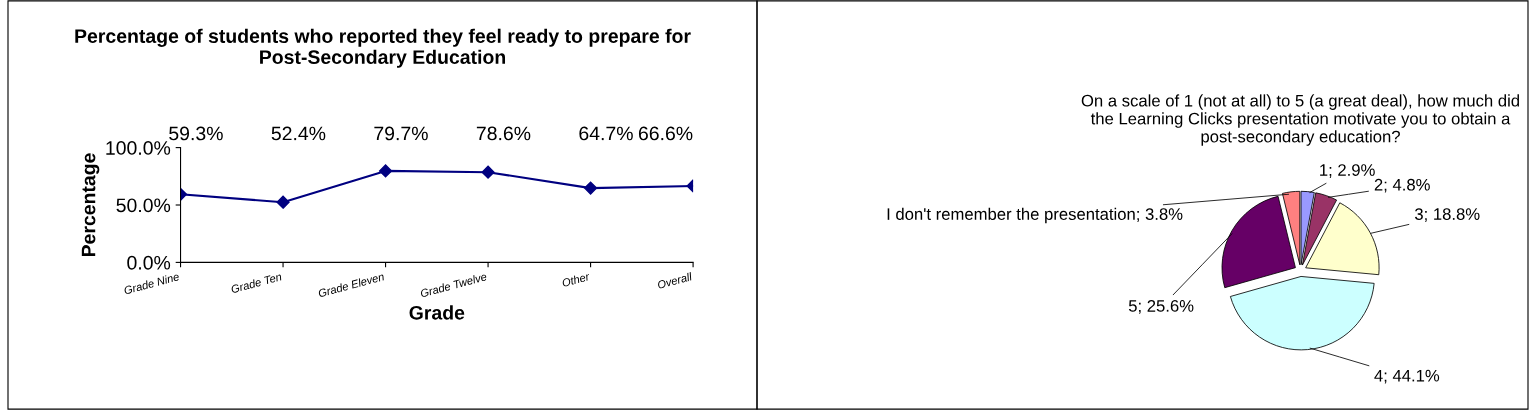 This screenshot has height=410, width=1530. I want to click on chart-title: On a scale of 1 (not at all) to 5 (a great deal), how much did the Learning Clicks presentation motivate you to obtain a post-secondary education?, so click(1300, 120).